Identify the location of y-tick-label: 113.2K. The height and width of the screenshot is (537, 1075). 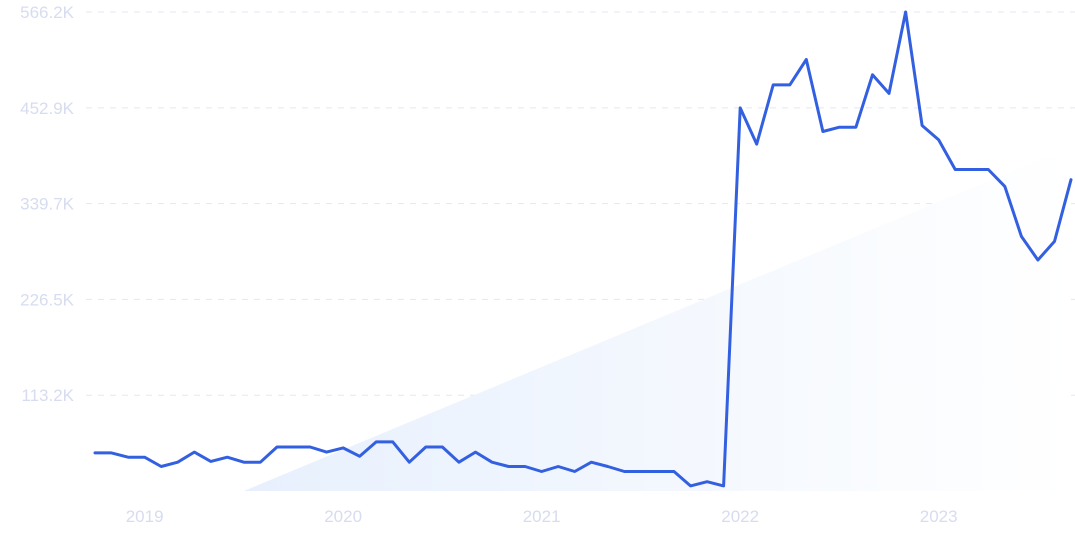
(47, 395).